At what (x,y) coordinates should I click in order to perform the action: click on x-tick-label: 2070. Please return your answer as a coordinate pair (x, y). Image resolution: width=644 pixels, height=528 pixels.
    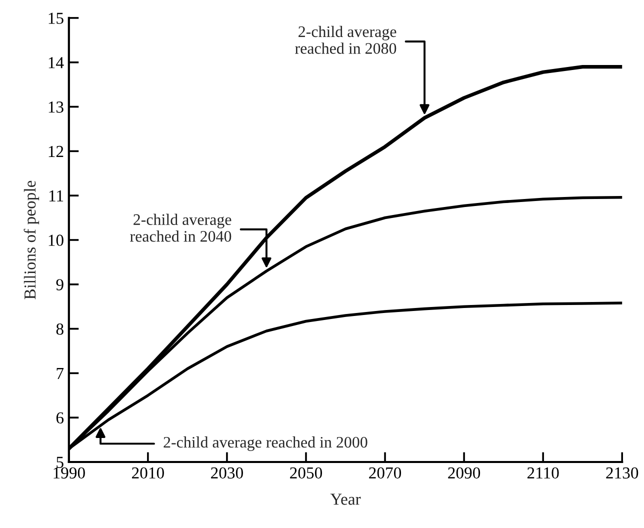
    Looking at the image, I should click on (385, 473).